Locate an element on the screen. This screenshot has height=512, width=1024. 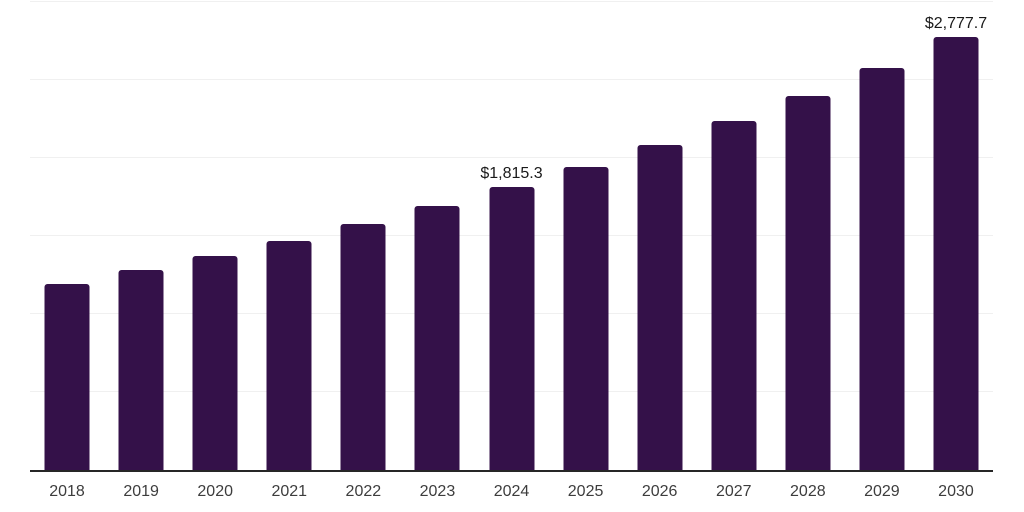
x-tick-label: 2020 is located at coordinates (215, 491).